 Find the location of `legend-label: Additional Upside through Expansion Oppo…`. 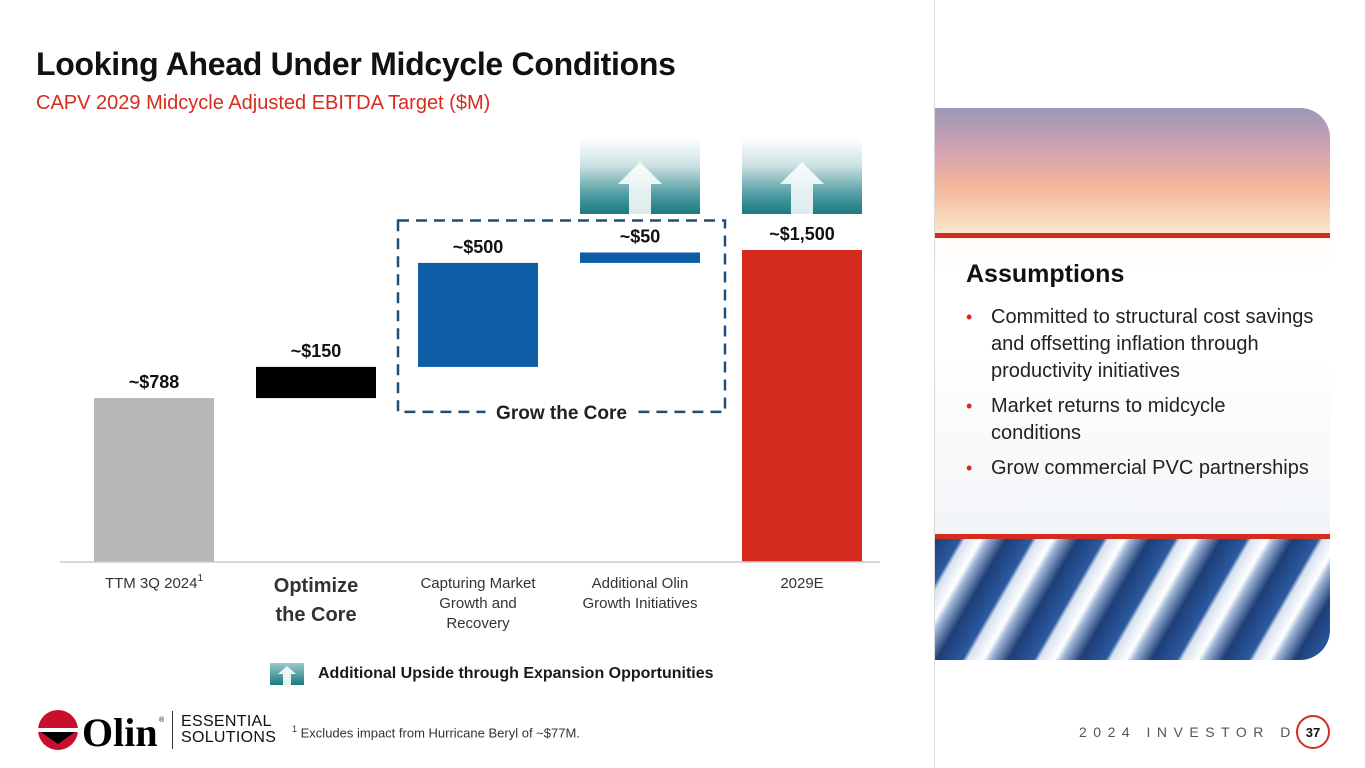

legend-label: Additional Upside through Expansion Oppo… is located at coordinates (516, 673).